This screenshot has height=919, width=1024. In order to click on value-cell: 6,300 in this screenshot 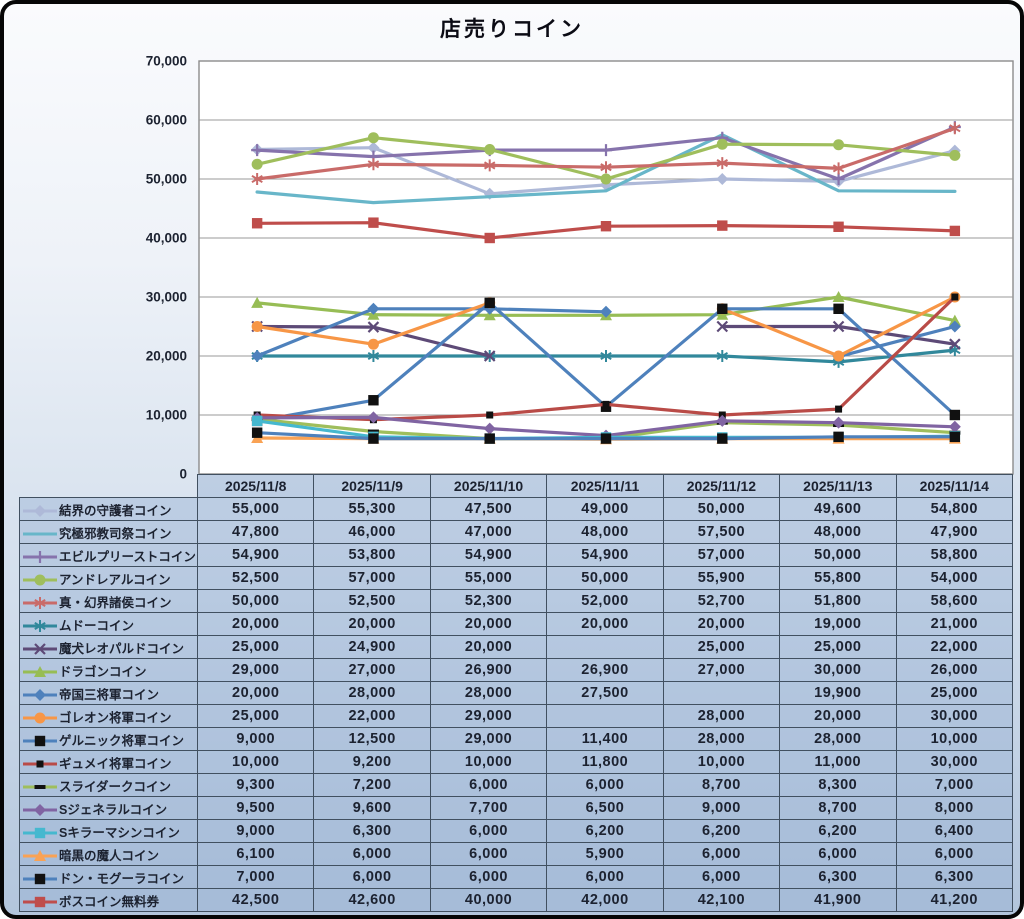, I will do `click(954, 877)`.